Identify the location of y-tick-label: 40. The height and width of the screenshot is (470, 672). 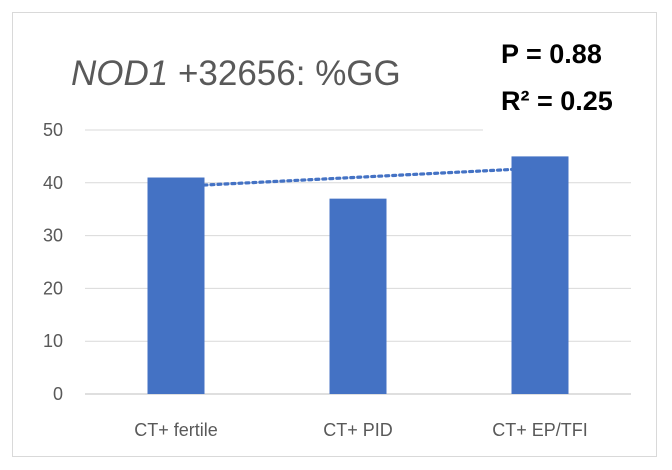
(53, 183).